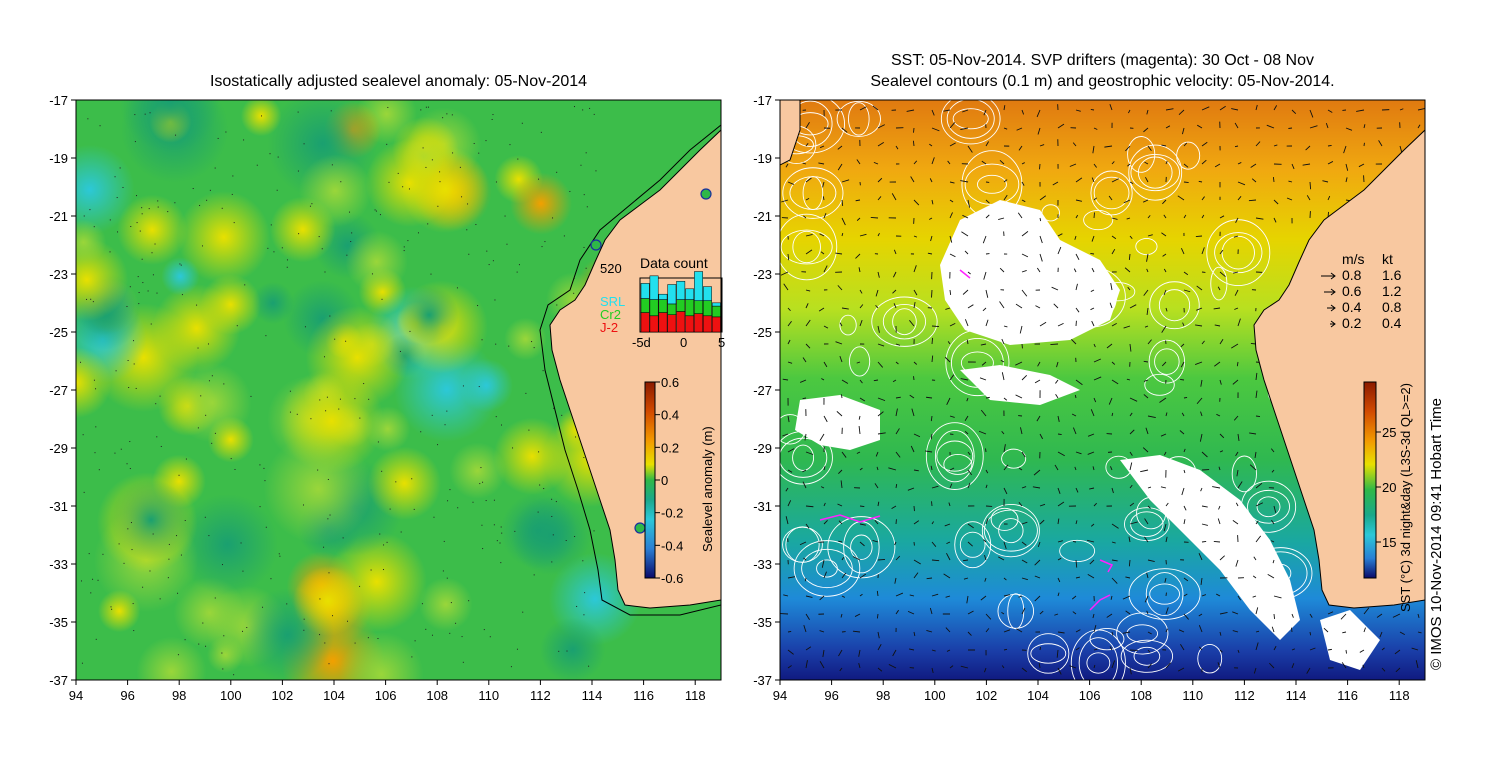 The height and width of the screenshot is (780, 1500). Describe the element at coordinates (1091, 691) in the screenshot. I see `right-x-axis: 94 96 98 100 102 104 106 108 110 112 114 116 118` at that location.